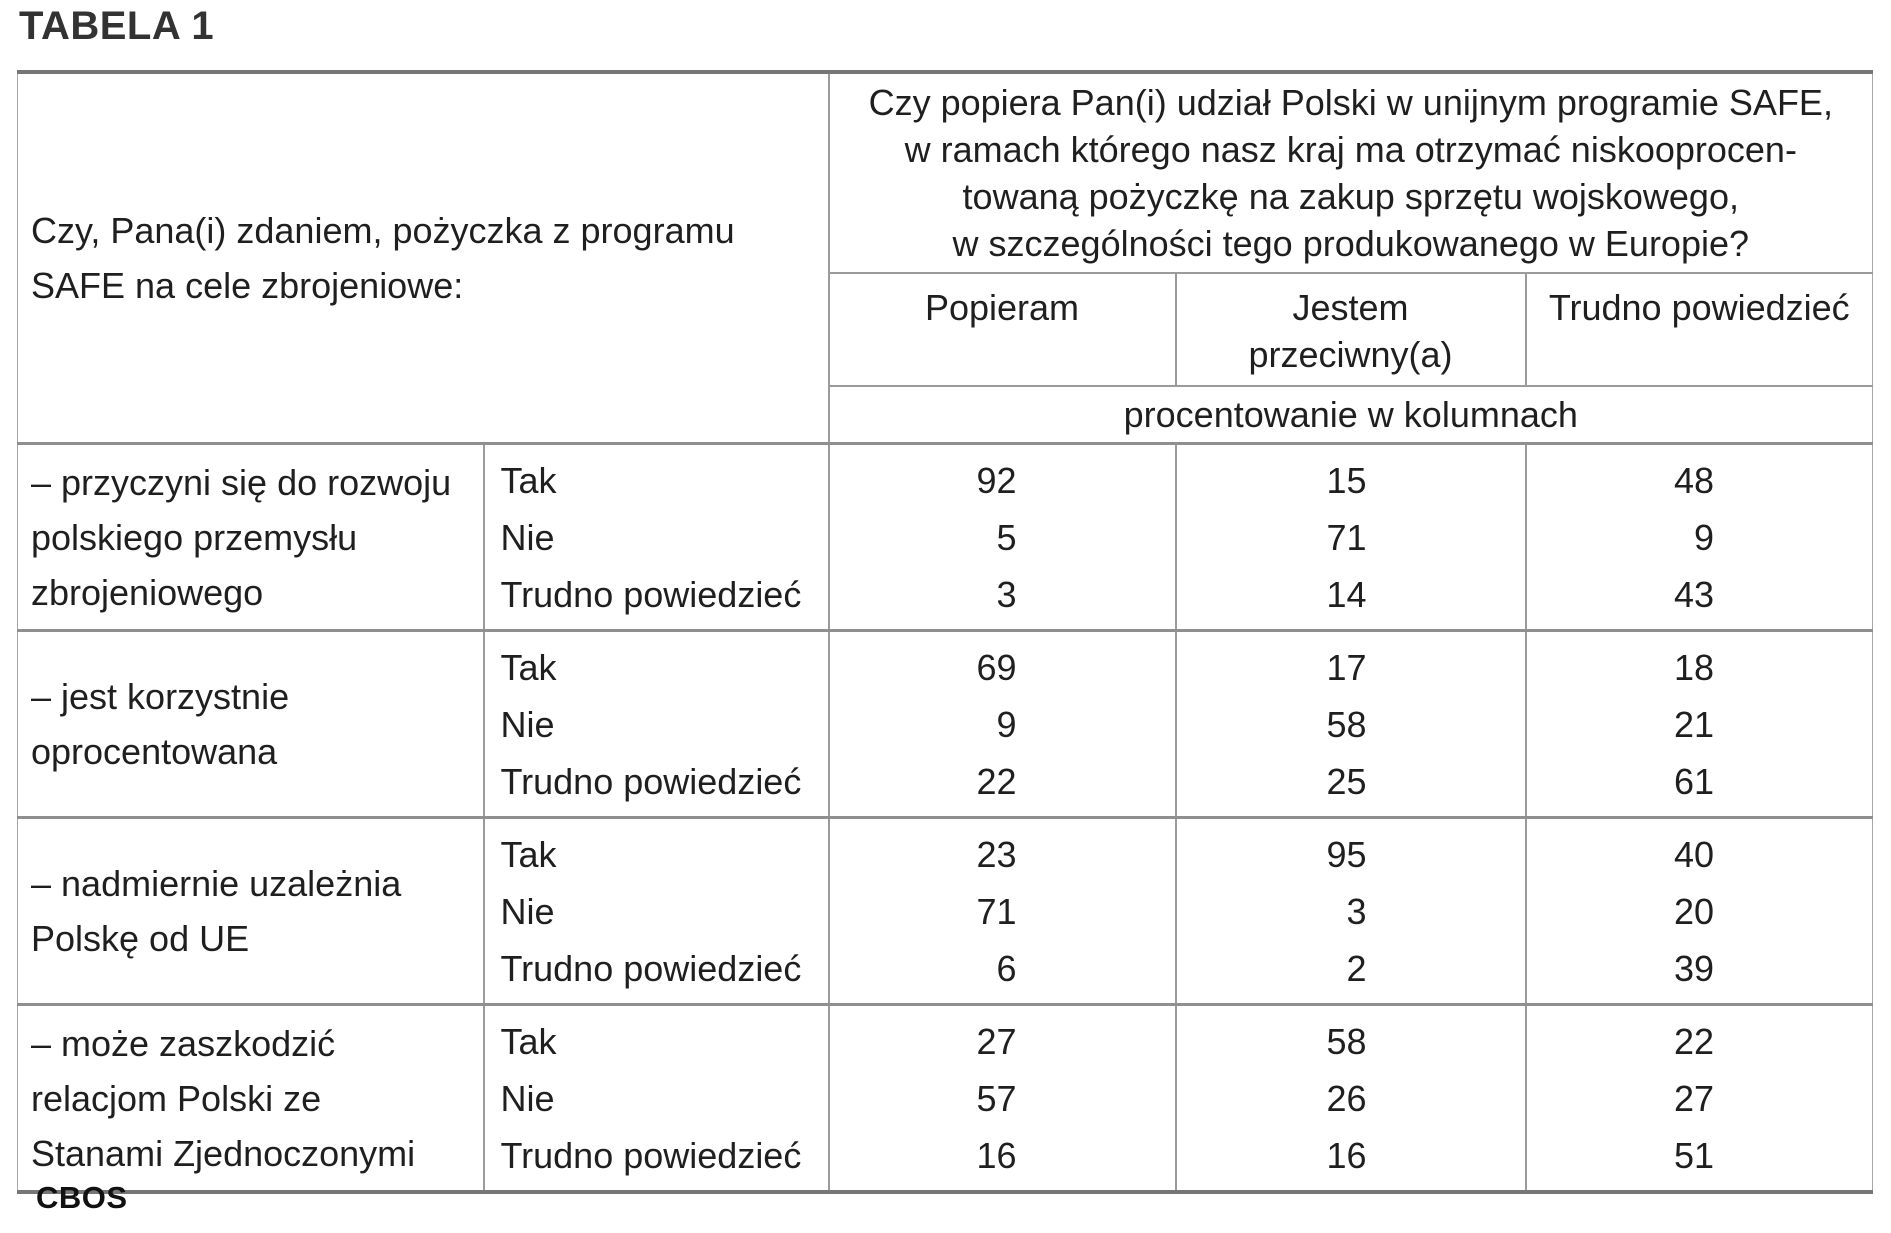 The width and height of the screenshot is (1891, 1233). I want to click on value: 5, so click(1006, 537).